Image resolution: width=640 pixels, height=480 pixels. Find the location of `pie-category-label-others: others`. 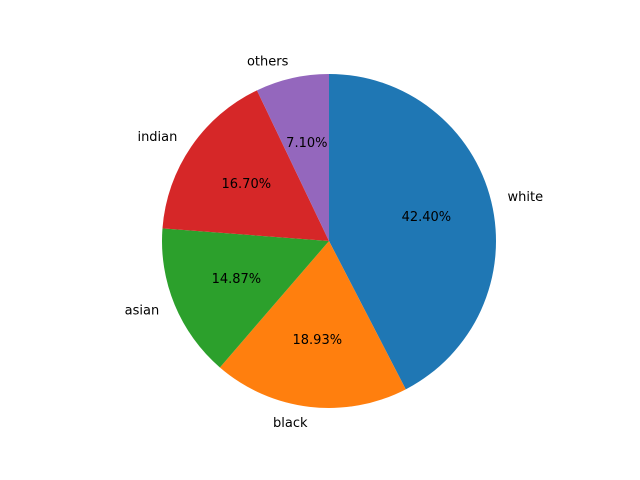

pie-category-label-others: others is located at coordinates (268, 61).